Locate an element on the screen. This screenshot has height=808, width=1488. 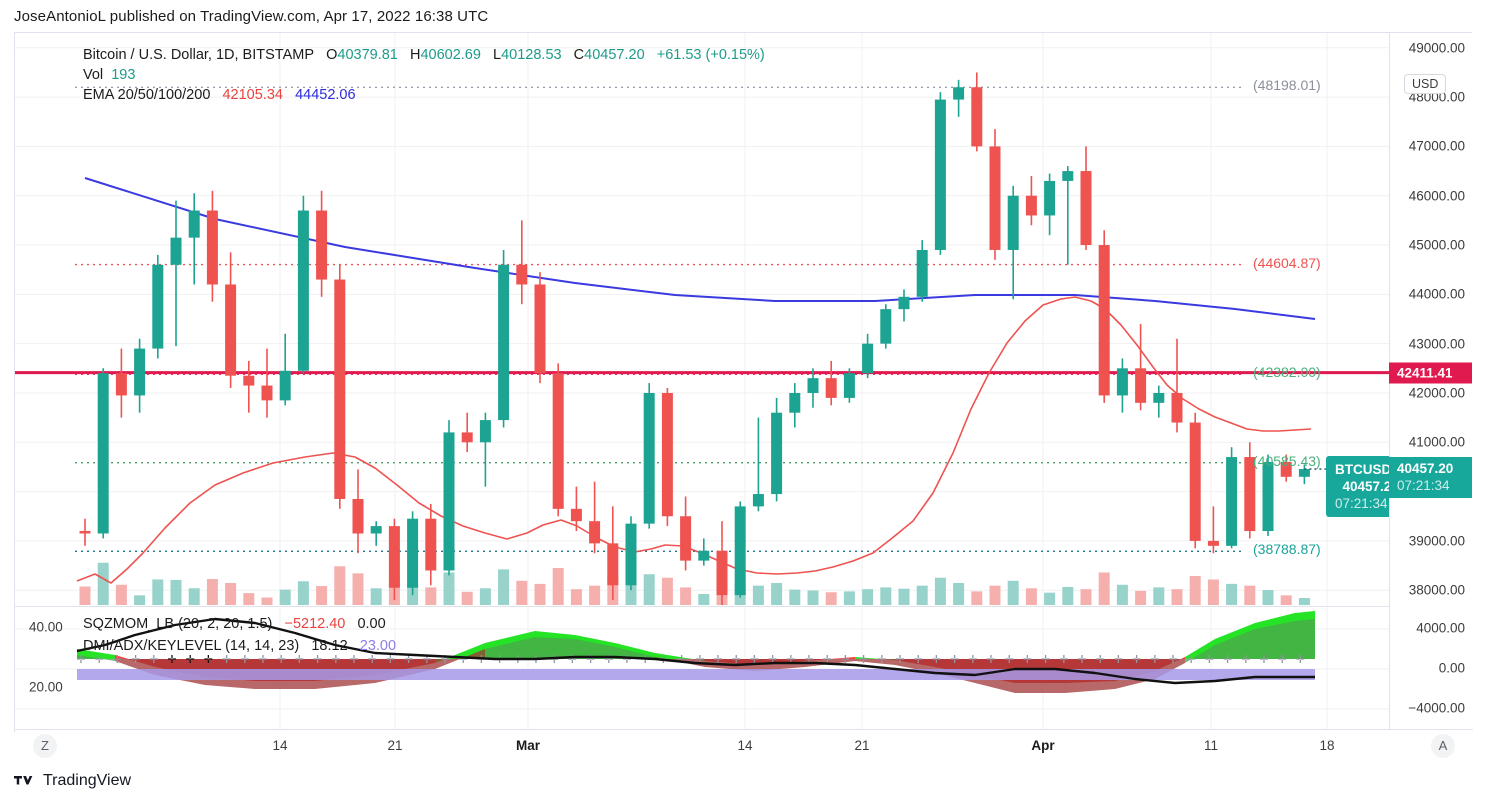
price-annotation: (40585.43) is located at coordinates (1287, 460).